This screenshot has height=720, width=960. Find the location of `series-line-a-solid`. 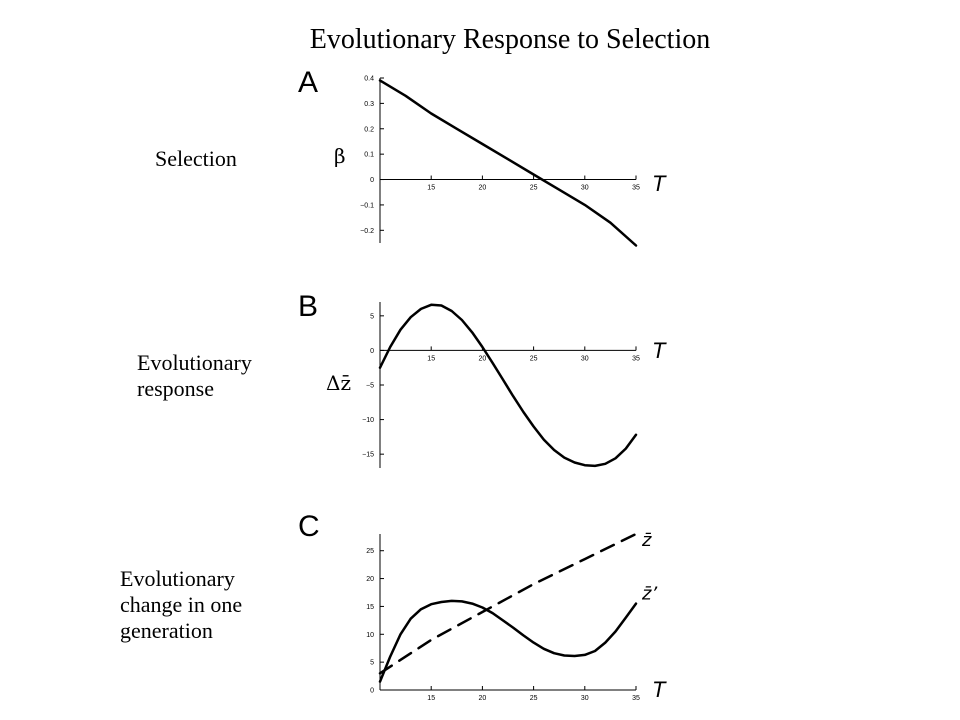

series-line-a-solid is located at coordinates (508, 163).